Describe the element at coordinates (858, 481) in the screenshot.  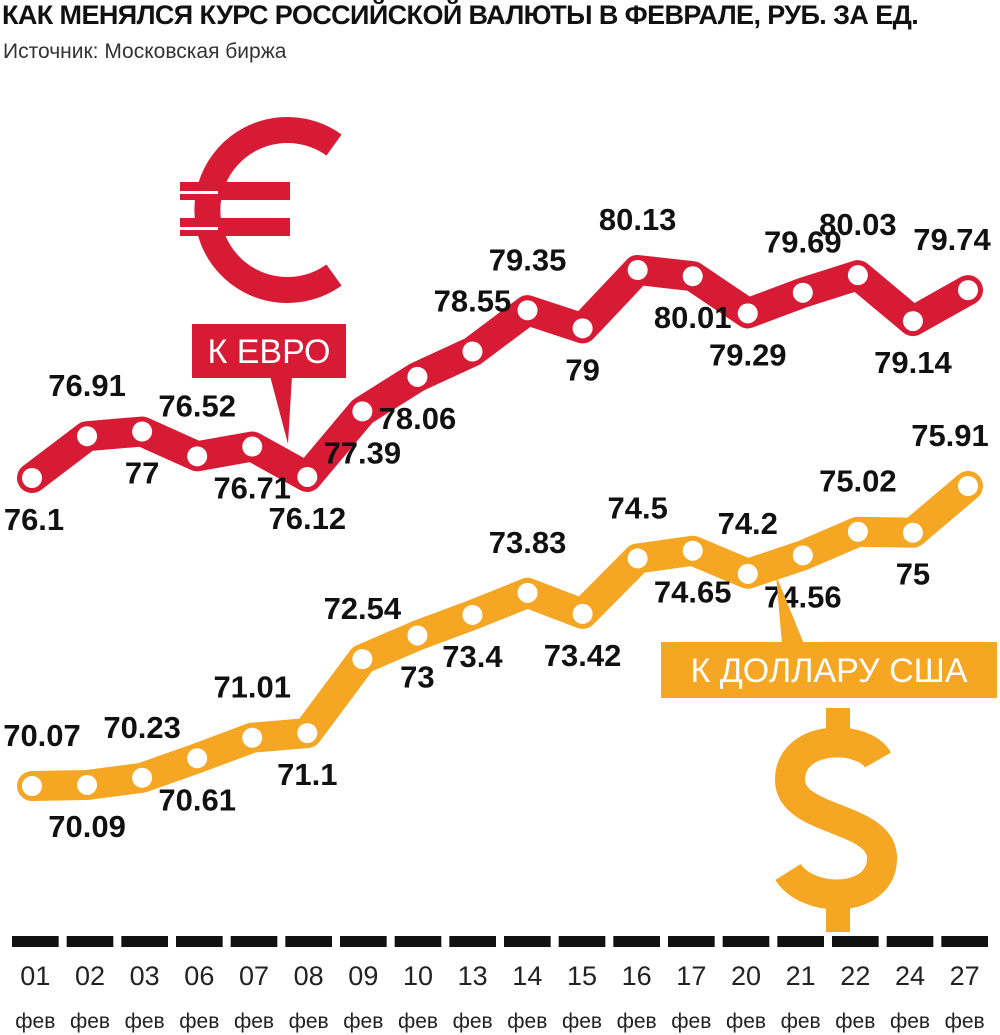
I see `usd-data-label: 75.02` at that location.